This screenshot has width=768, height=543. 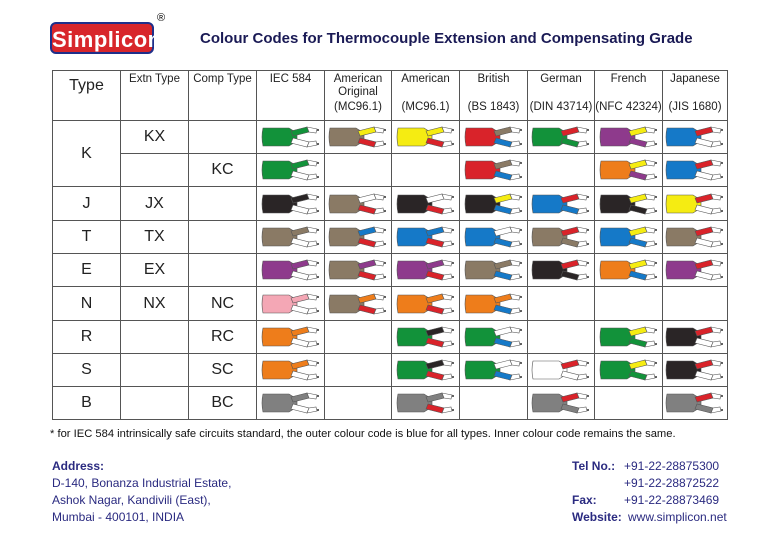 I want to click on contact-value: www.simplicon.net, so click(x=677, y=517).